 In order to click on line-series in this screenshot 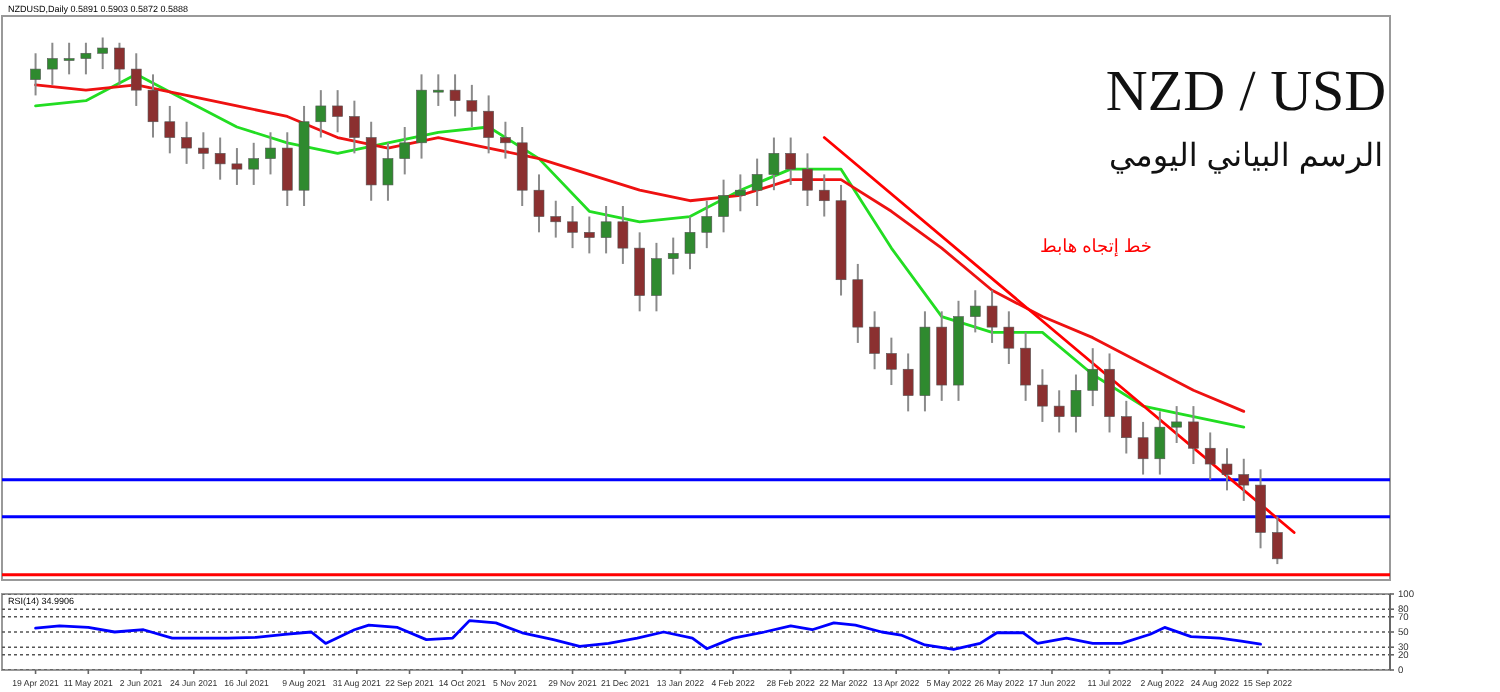, I will do `click(648, 635)`.